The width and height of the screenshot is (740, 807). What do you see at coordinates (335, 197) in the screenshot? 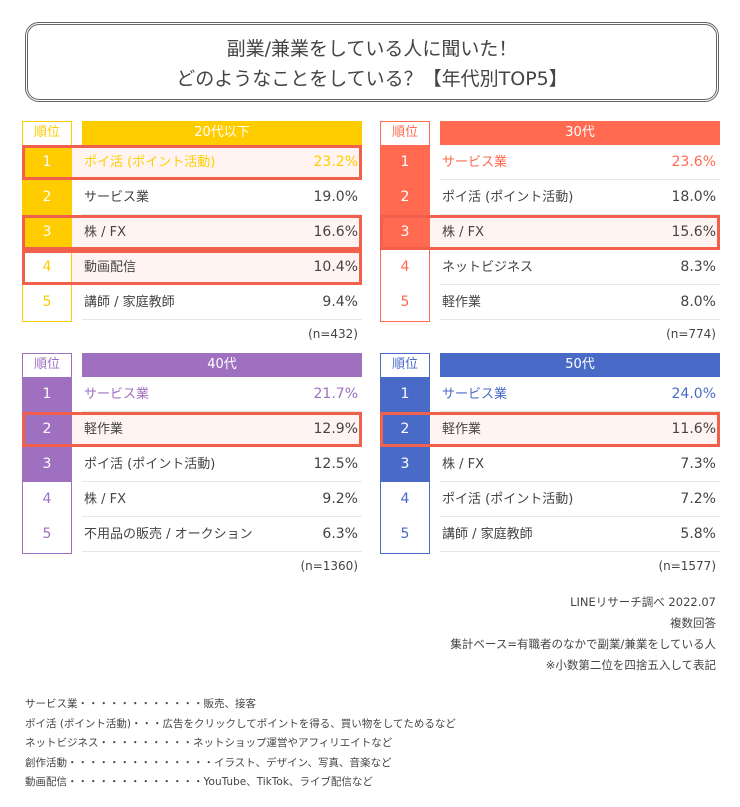
I see `percentage-value: 19.0%` at bounding box center [335, 197].